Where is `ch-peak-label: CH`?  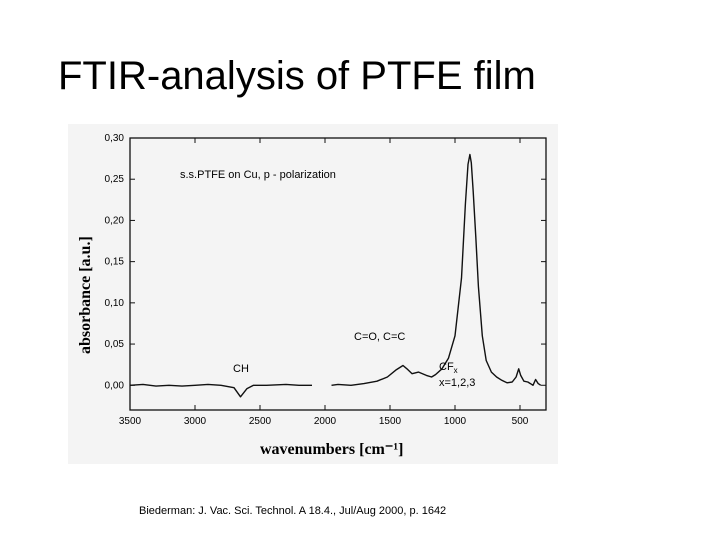
ch-peak-label: CH is located at coordinates (241, 369).